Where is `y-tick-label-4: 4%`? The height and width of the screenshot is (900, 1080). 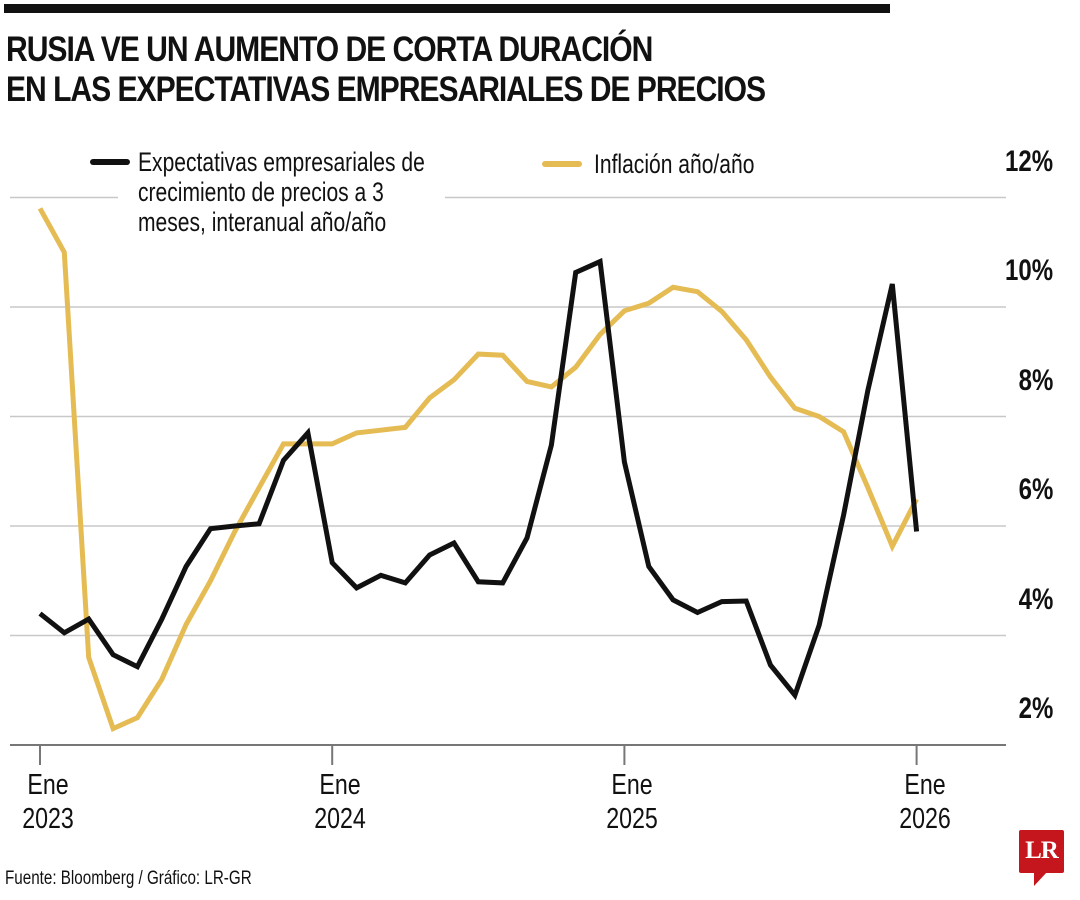 y-tick-label-4: 4% is located at coordinates (1035, 599).